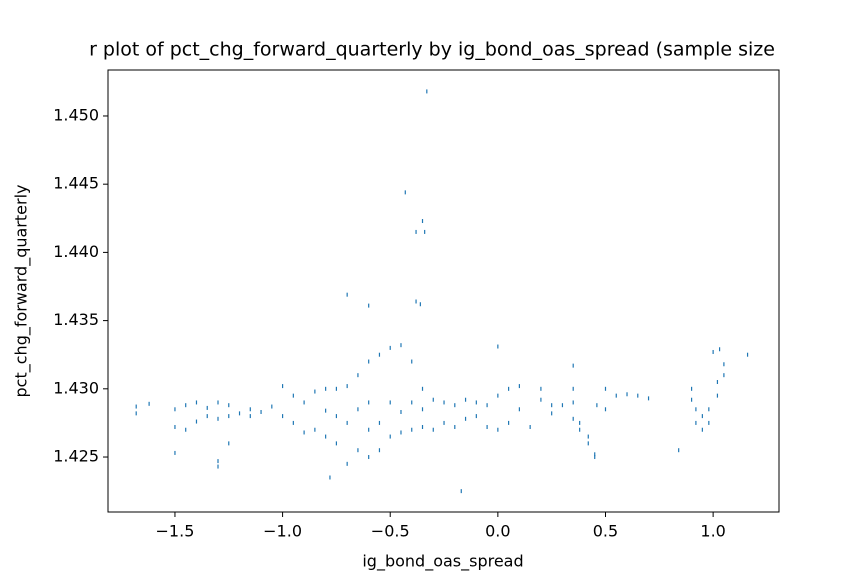 The width and height of the screenshot is (864, 576). What do you see at coordinates (76, 251) in the screenshot?
I see `y-tick-label: 1.440` at bounding box center [76, 251].